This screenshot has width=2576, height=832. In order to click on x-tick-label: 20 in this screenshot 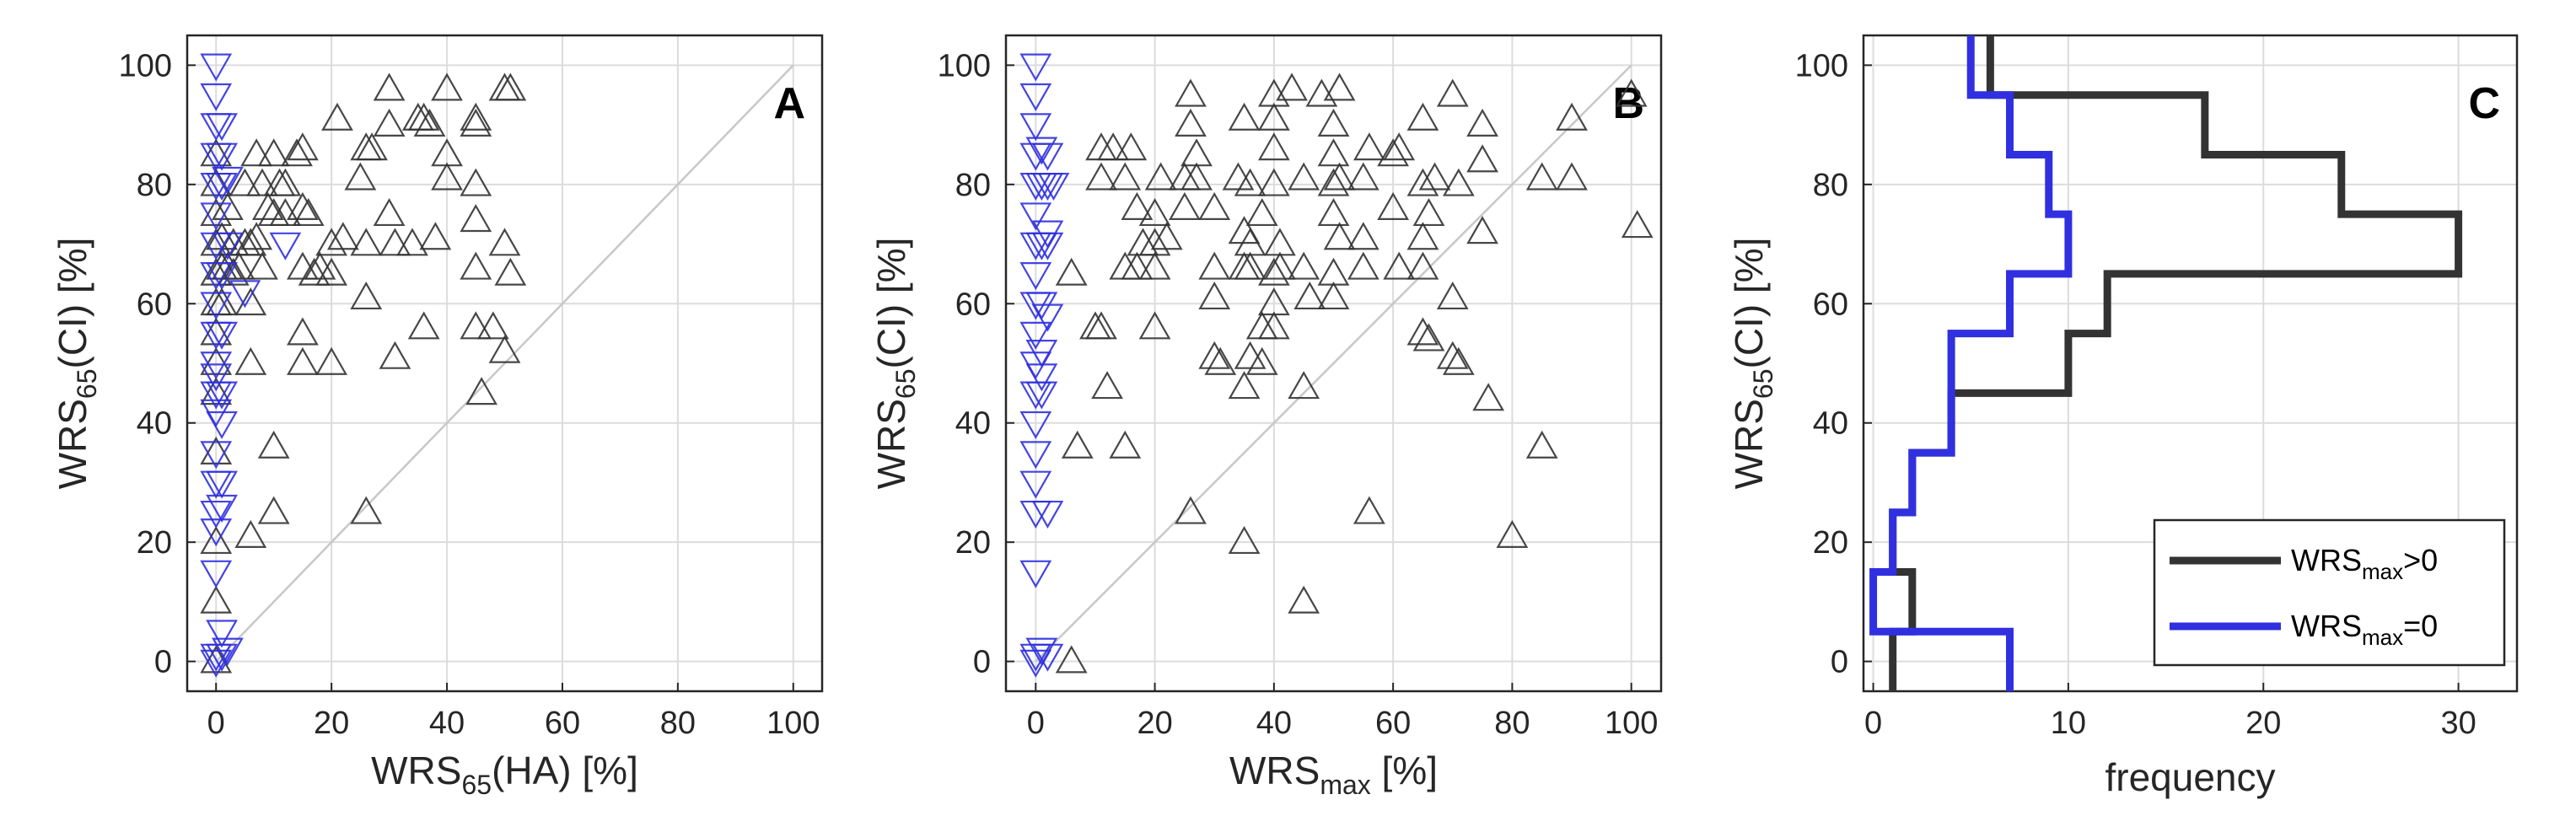, I will do `click(2263, 723)`.